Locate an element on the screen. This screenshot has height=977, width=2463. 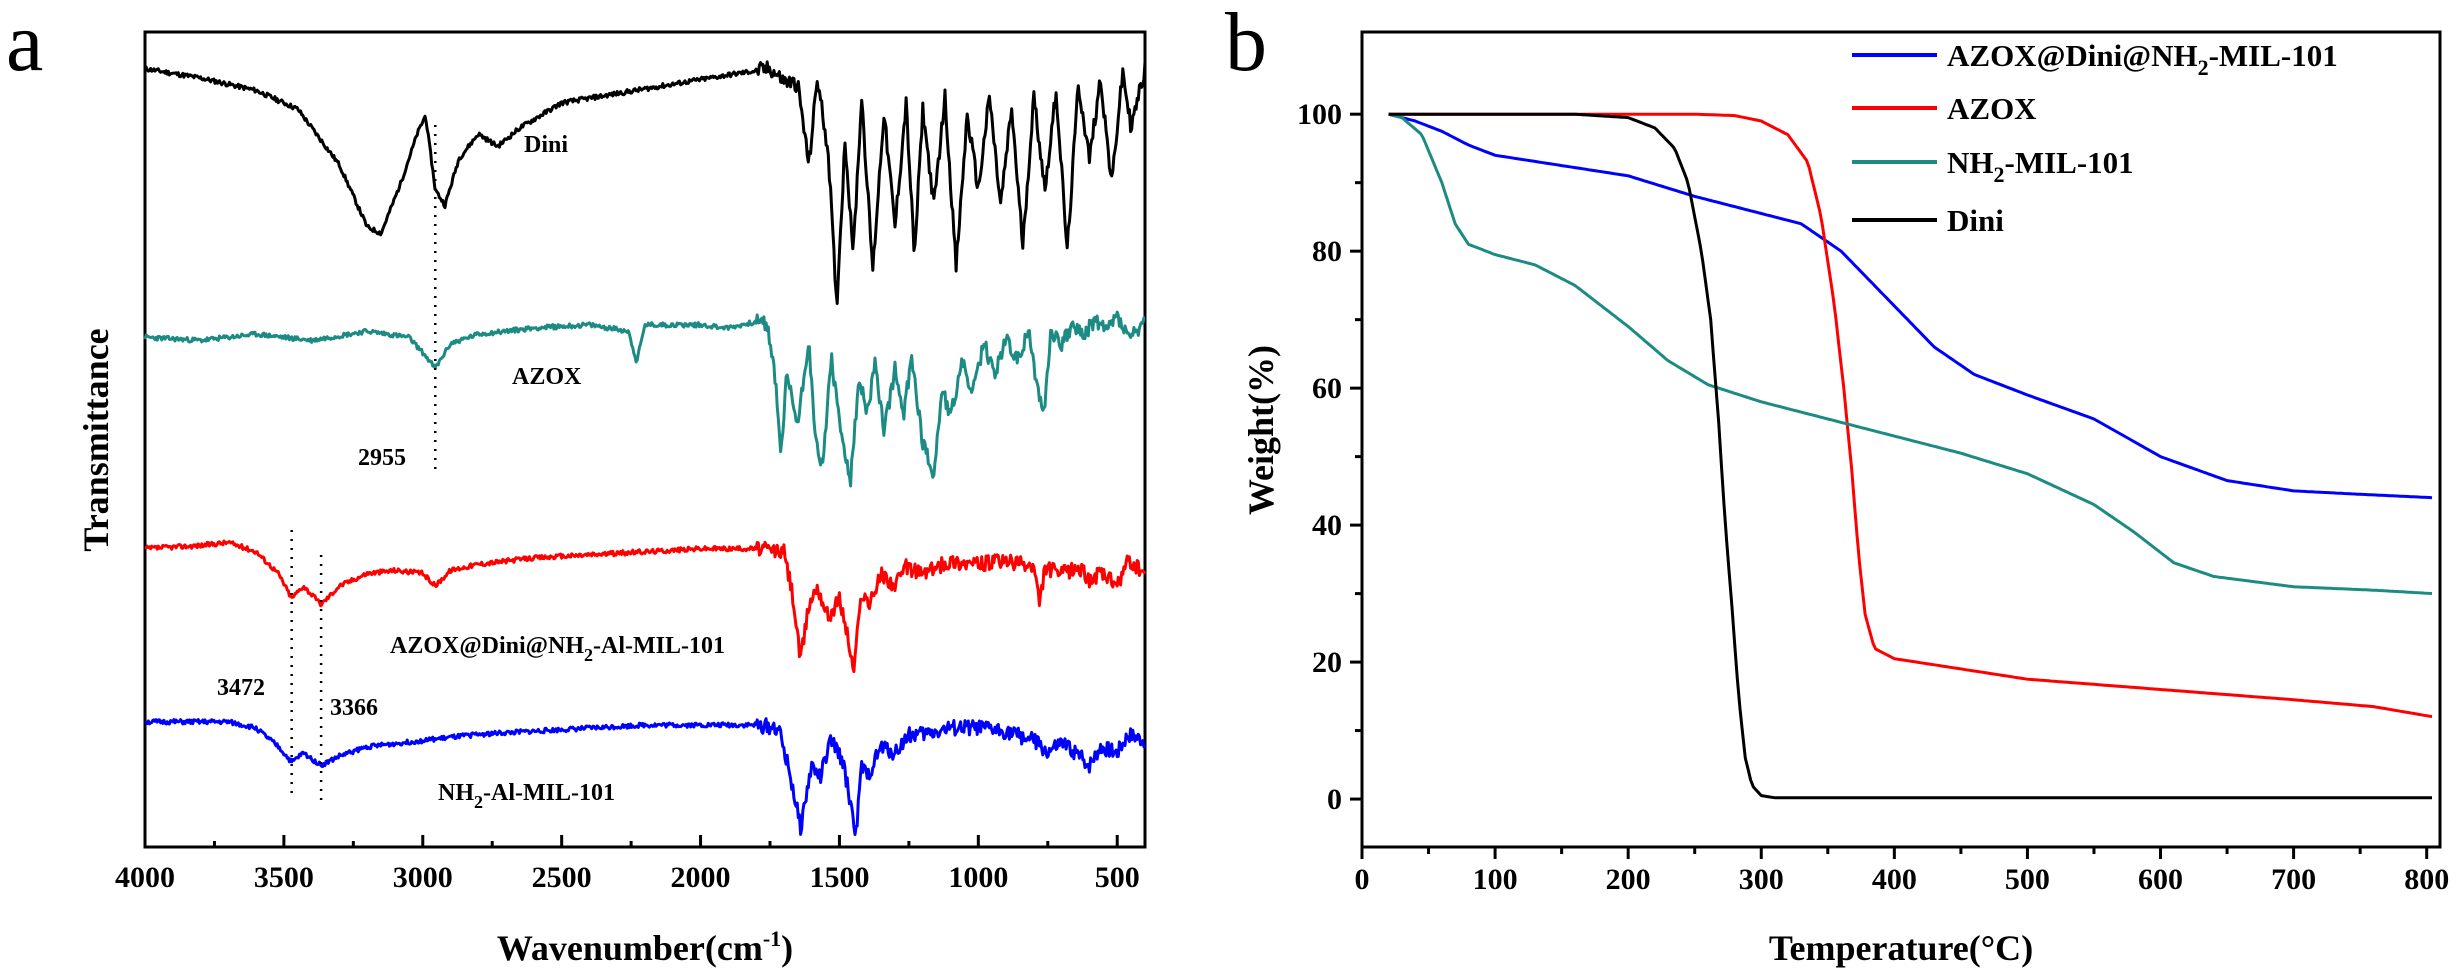
annotation-2955: 2955 is located at coordinates (382, 458).